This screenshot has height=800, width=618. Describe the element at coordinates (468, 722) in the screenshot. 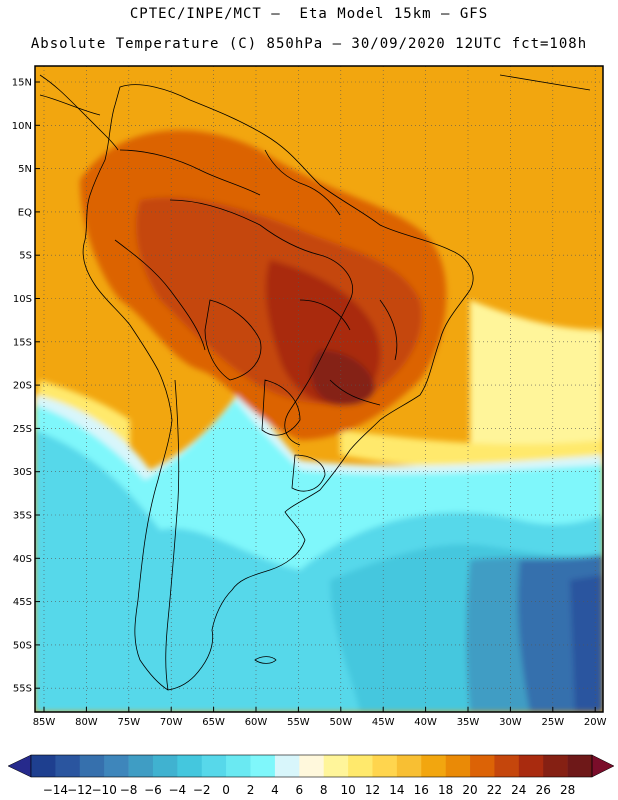

I see `lon-label: 35W` at that location.